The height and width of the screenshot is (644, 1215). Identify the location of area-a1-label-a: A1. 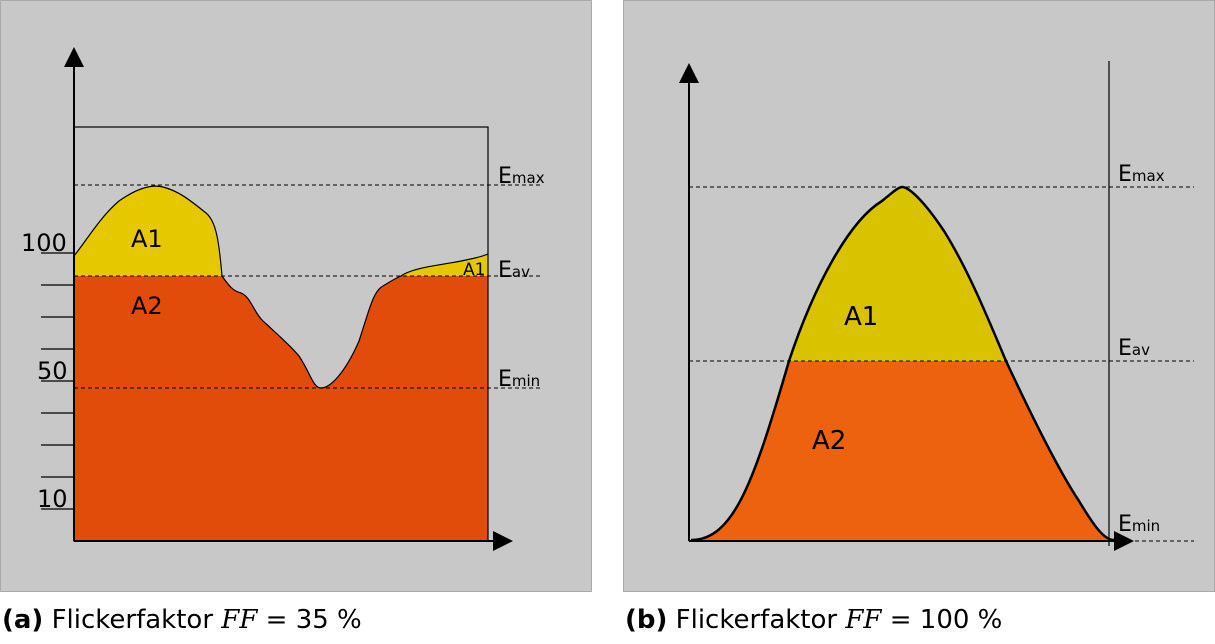
(147, 239).